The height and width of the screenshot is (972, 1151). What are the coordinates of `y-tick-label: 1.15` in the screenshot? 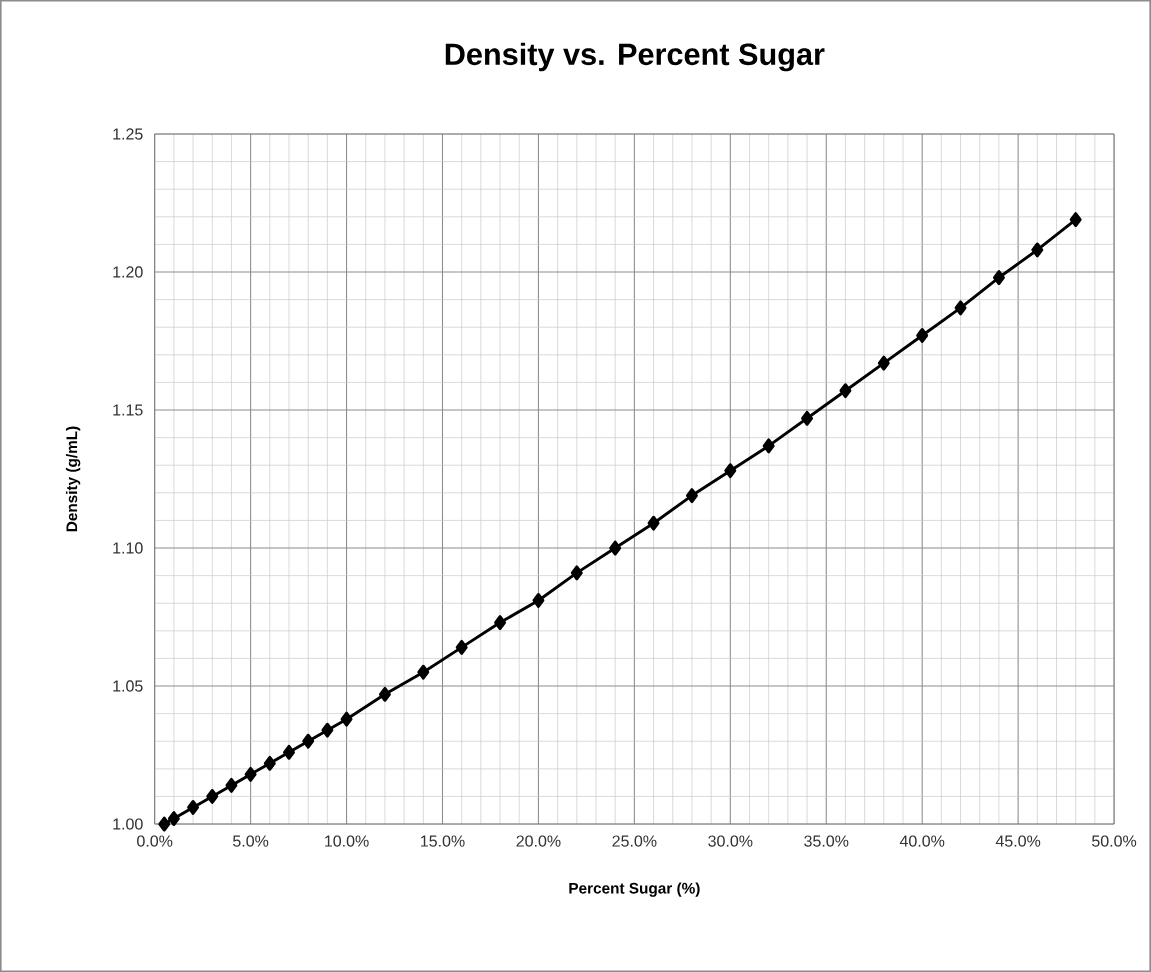 It's located at (128, 410).